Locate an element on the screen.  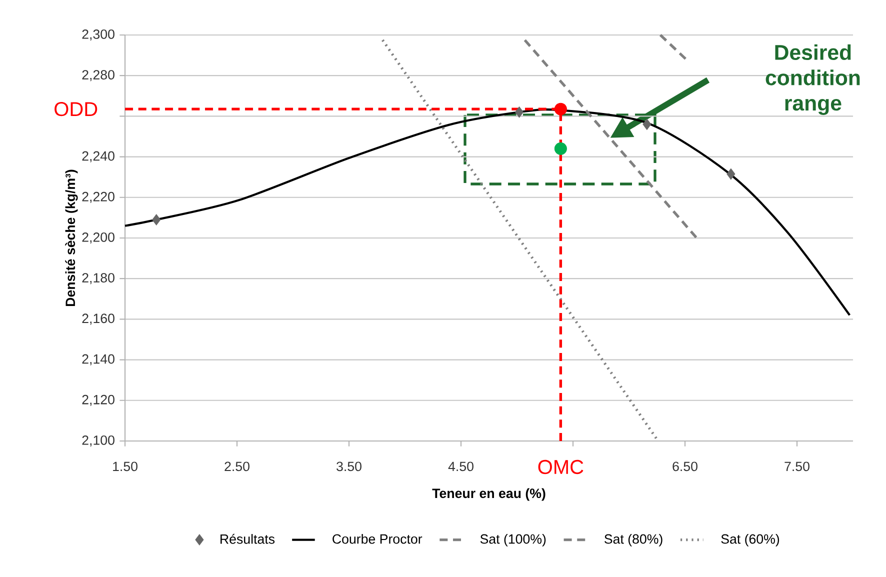
x-axis-title: Teneur en eau (%) is located at coordinates (489, 494).